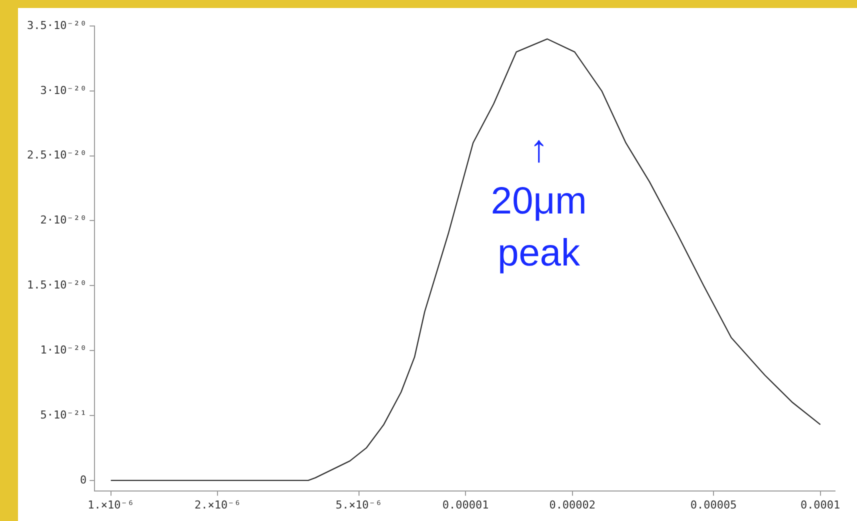 The image size is (857, 521). What do you see at coordinates (820, 505) in the screenshot?
I see `x-tick-label: 0.0001` at bounding box center [820, 505].